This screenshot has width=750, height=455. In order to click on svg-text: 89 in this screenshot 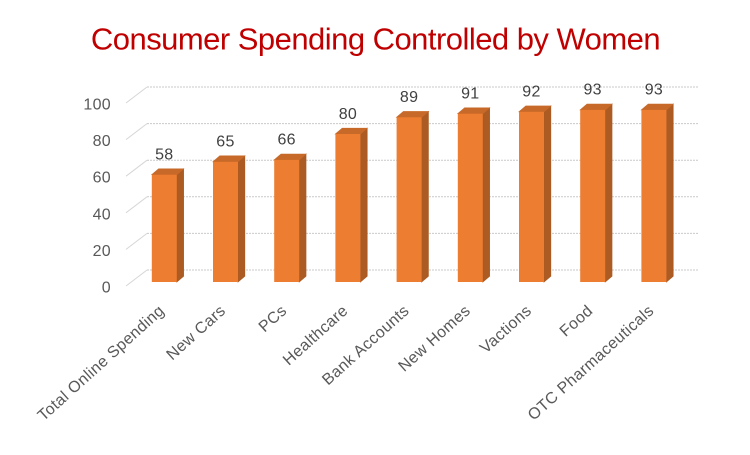, I will do `click(409, 97)`.